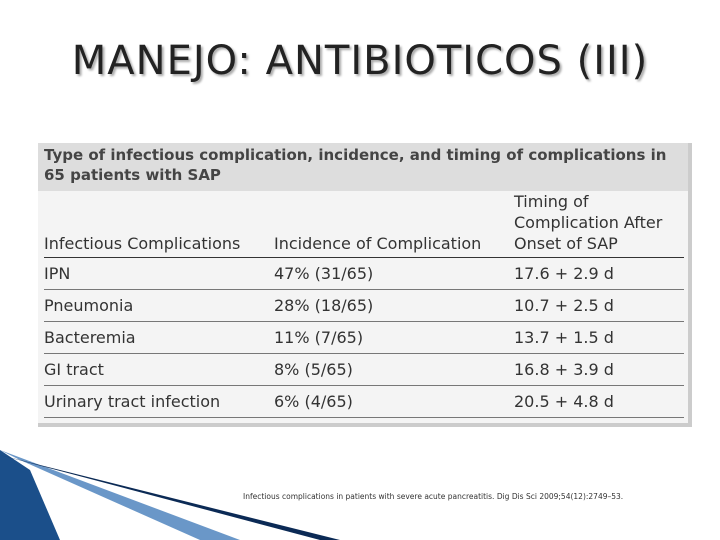 Image resolution: width=720 pixels, height=540 pixels. Describe the element at coordinates (599, 369) in the screenshot. I see `cell: 16.8 + 3.9 d` at that location.